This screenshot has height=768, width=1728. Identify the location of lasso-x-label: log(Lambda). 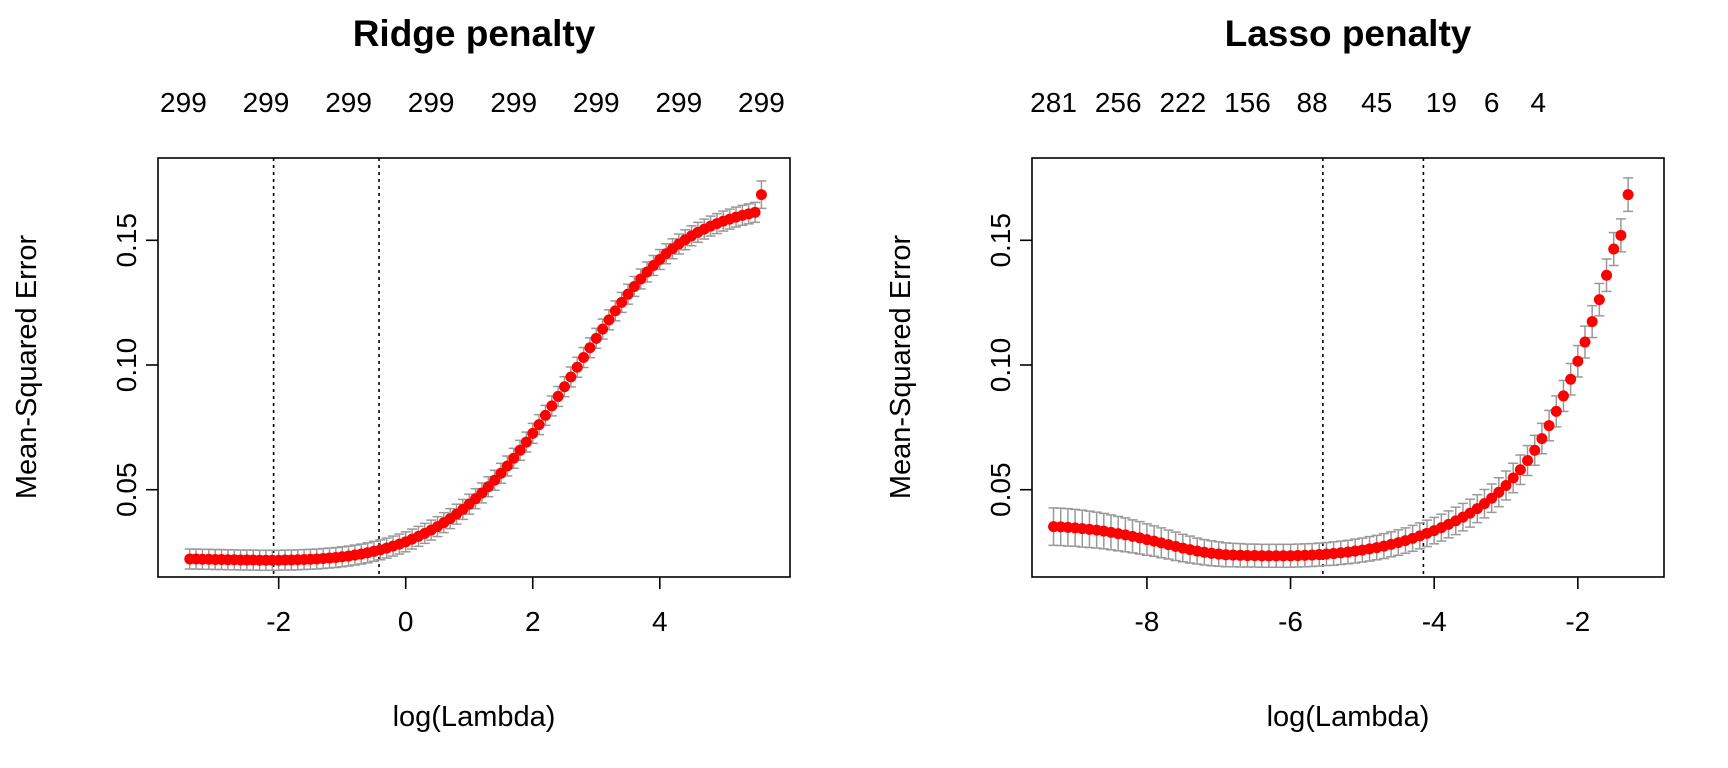
(1348, 717).